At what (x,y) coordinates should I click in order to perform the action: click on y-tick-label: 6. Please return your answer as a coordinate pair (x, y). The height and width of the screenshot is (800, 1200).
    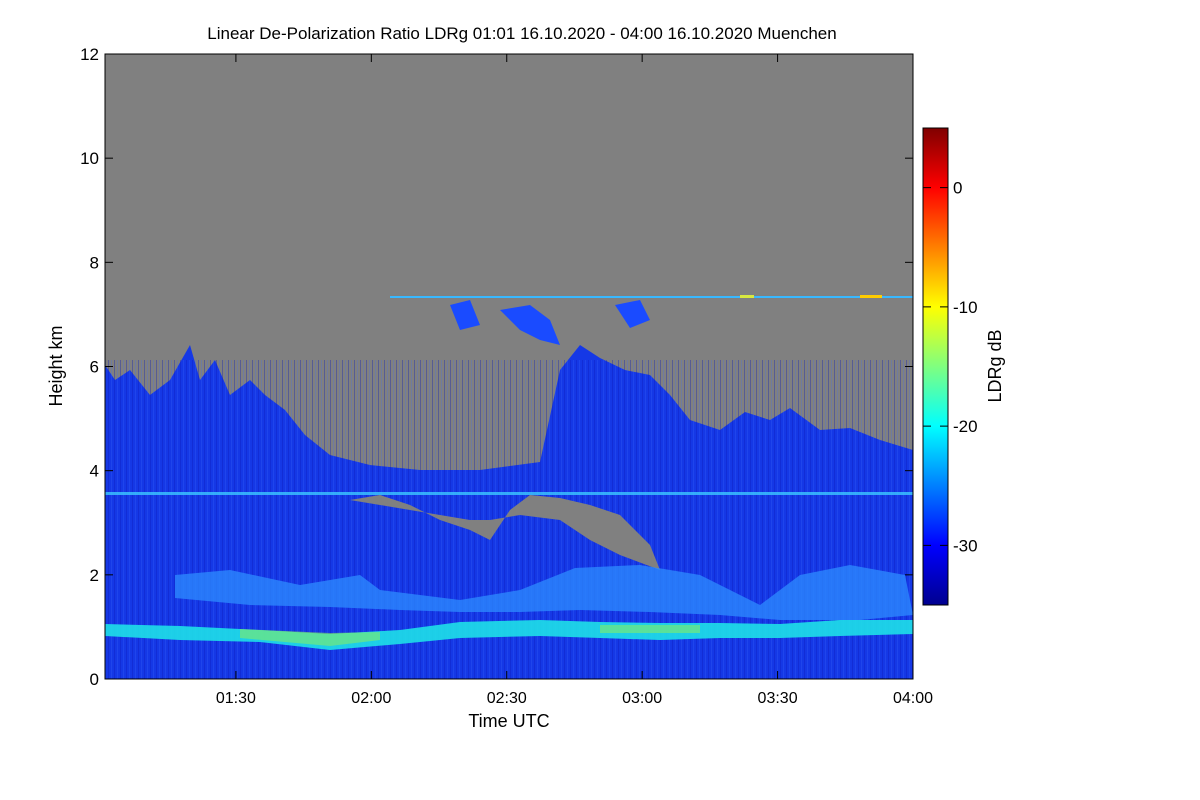
    Looking at the image, I should click on (94, 367).